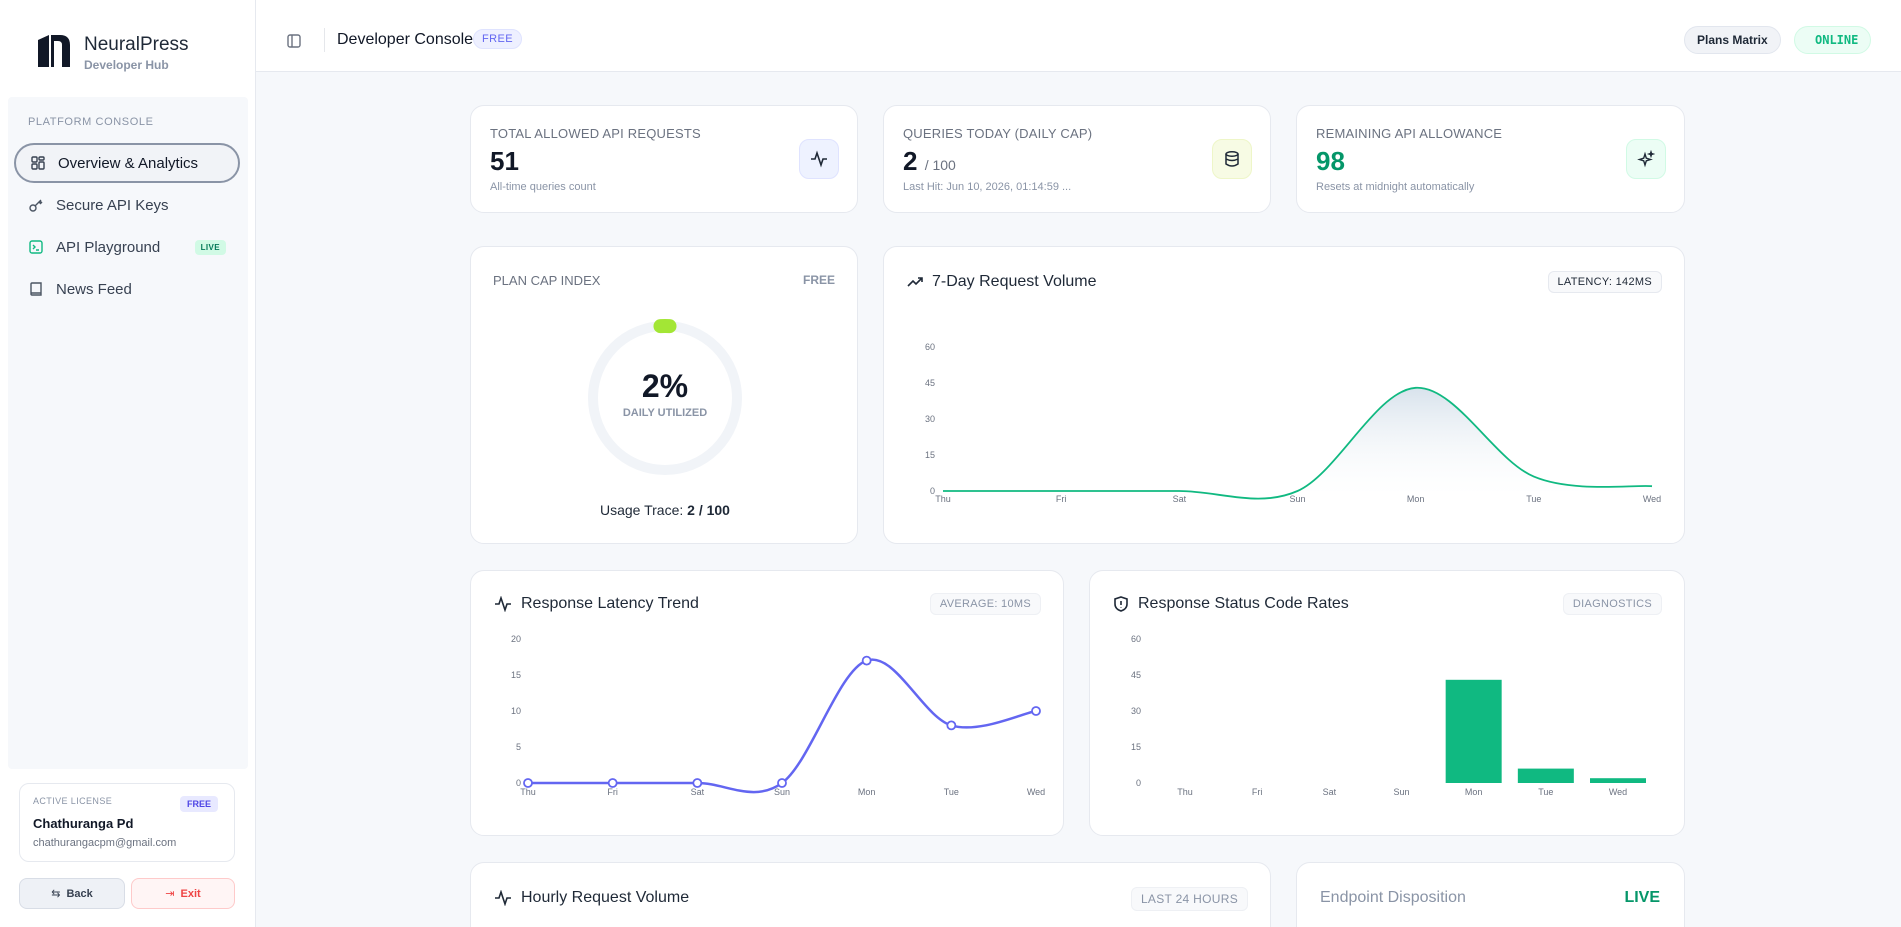  What do you see at coordinates (105, 843) in the screenshot?
I see `license-user-email: chathurangacpm@gmail.com` at bounding box center [105, 843].